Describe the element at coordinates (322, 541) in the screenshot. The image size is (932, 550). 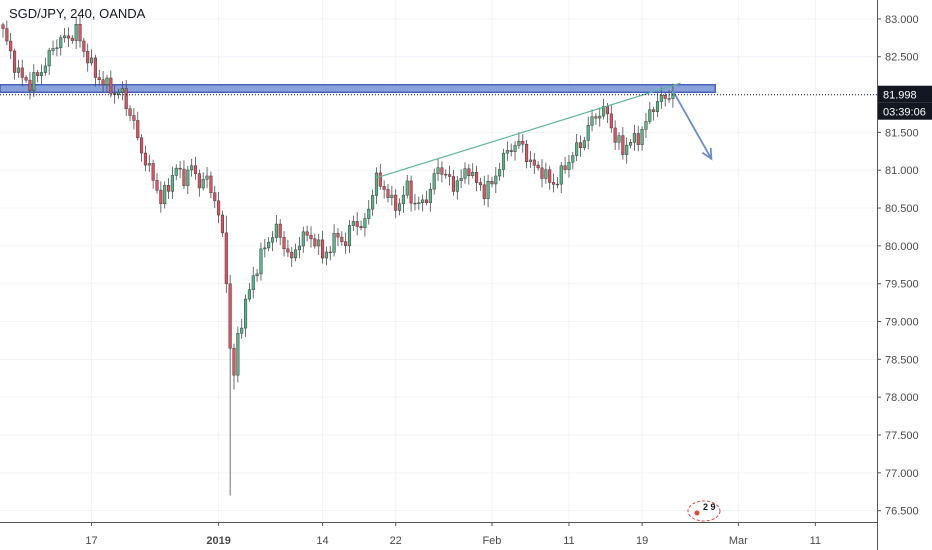
I see `x-tick-label: 14` at that location.